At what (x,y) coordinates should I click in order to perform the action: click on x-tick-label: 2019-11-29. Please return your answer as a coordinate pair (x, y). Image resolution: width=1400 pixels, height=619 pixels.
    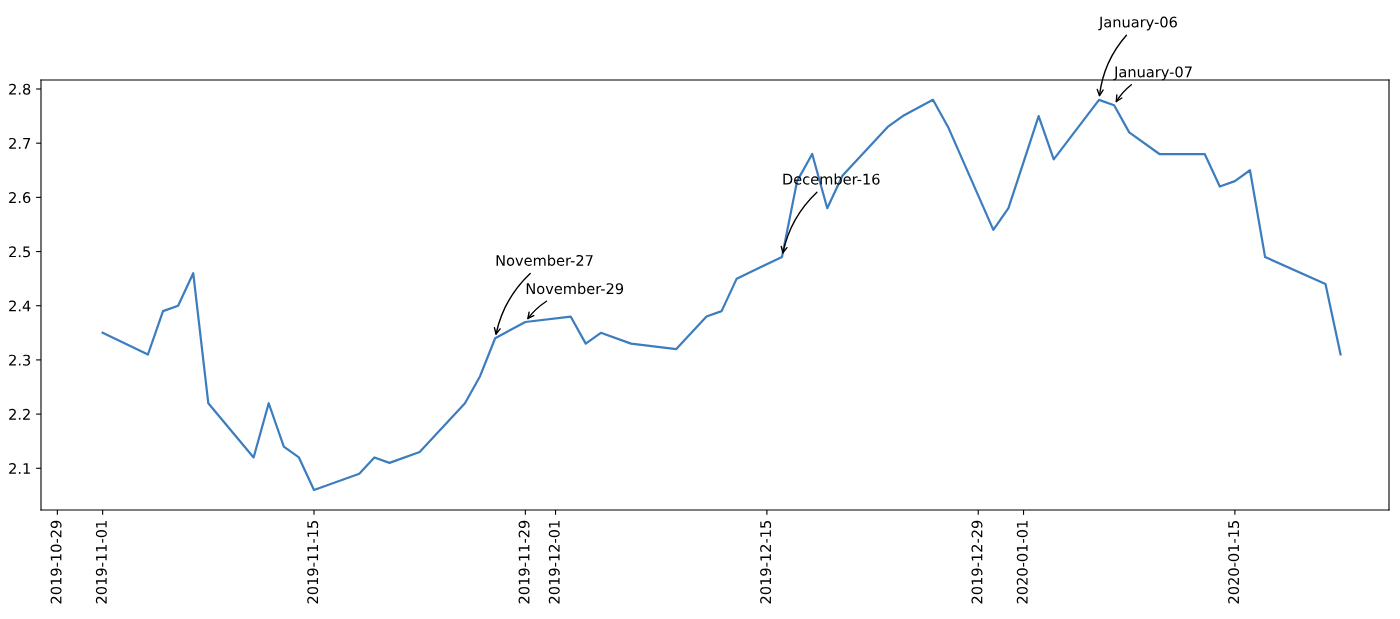
    Looking at the image, I should click on (524, 562).